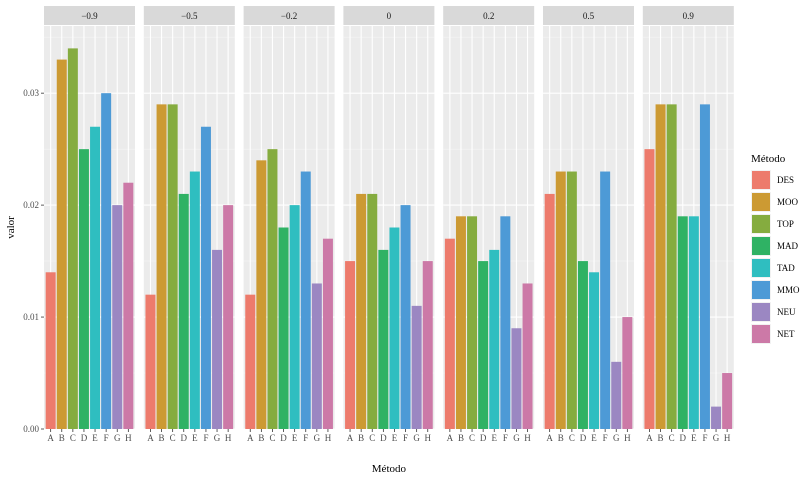 This screenshot has width=811, height=483. I want to click on facet-panel-0.2: 0.2 A B C D E F G H, so click(489, 224).